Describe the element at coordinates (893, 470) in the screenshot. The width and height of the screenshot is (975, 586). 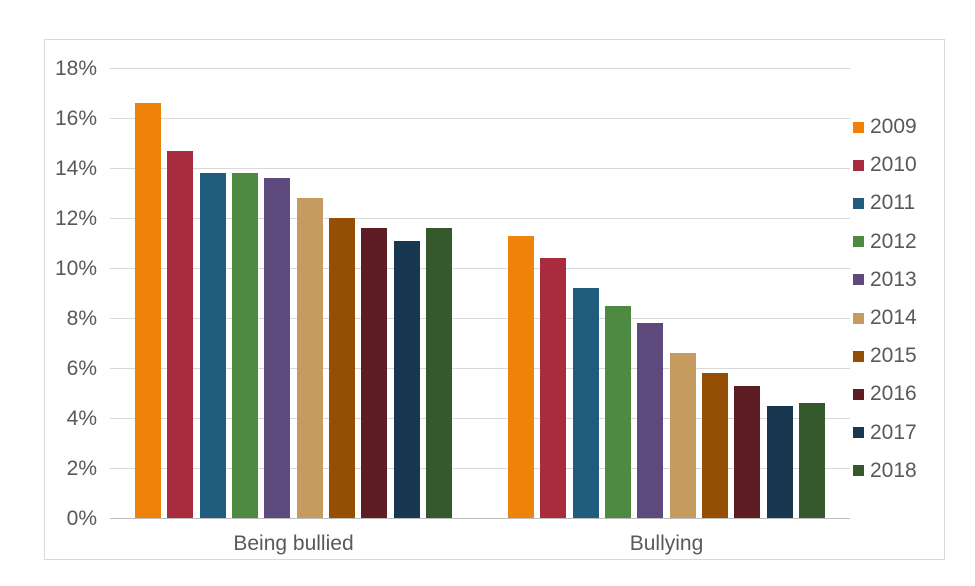
I see `legend-label: 2018` at that location.